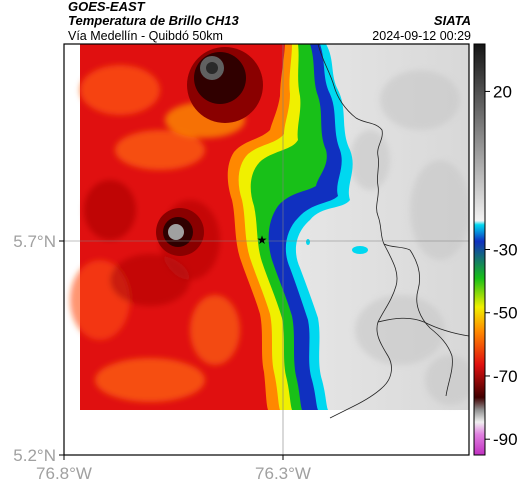 This screenshot has height=491, width=526. Describe the element at coordinates (505, 250) in the screenshot. I see `colorbar-tick-label: -30` at that location.